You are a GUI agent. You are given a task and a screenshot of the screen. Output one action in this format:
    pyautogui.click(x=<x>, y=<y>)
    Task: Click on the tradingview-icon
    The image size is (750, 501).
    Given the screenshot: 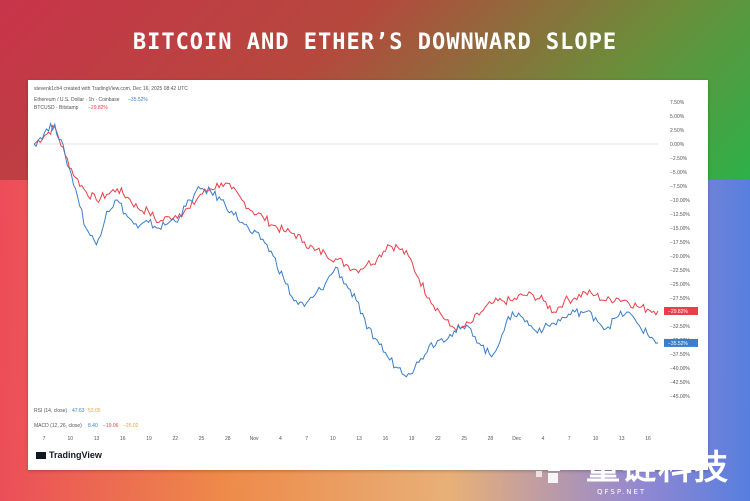 What is the action you would take?
    pyautogui.click(x=41, y=456)
    